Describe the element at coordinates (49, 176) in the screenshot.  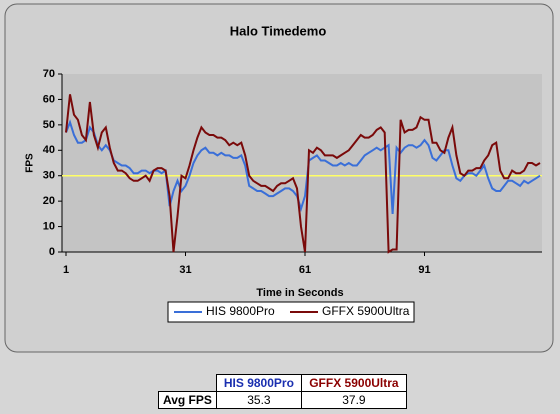
I see `y-tick-label: 30` at that location.